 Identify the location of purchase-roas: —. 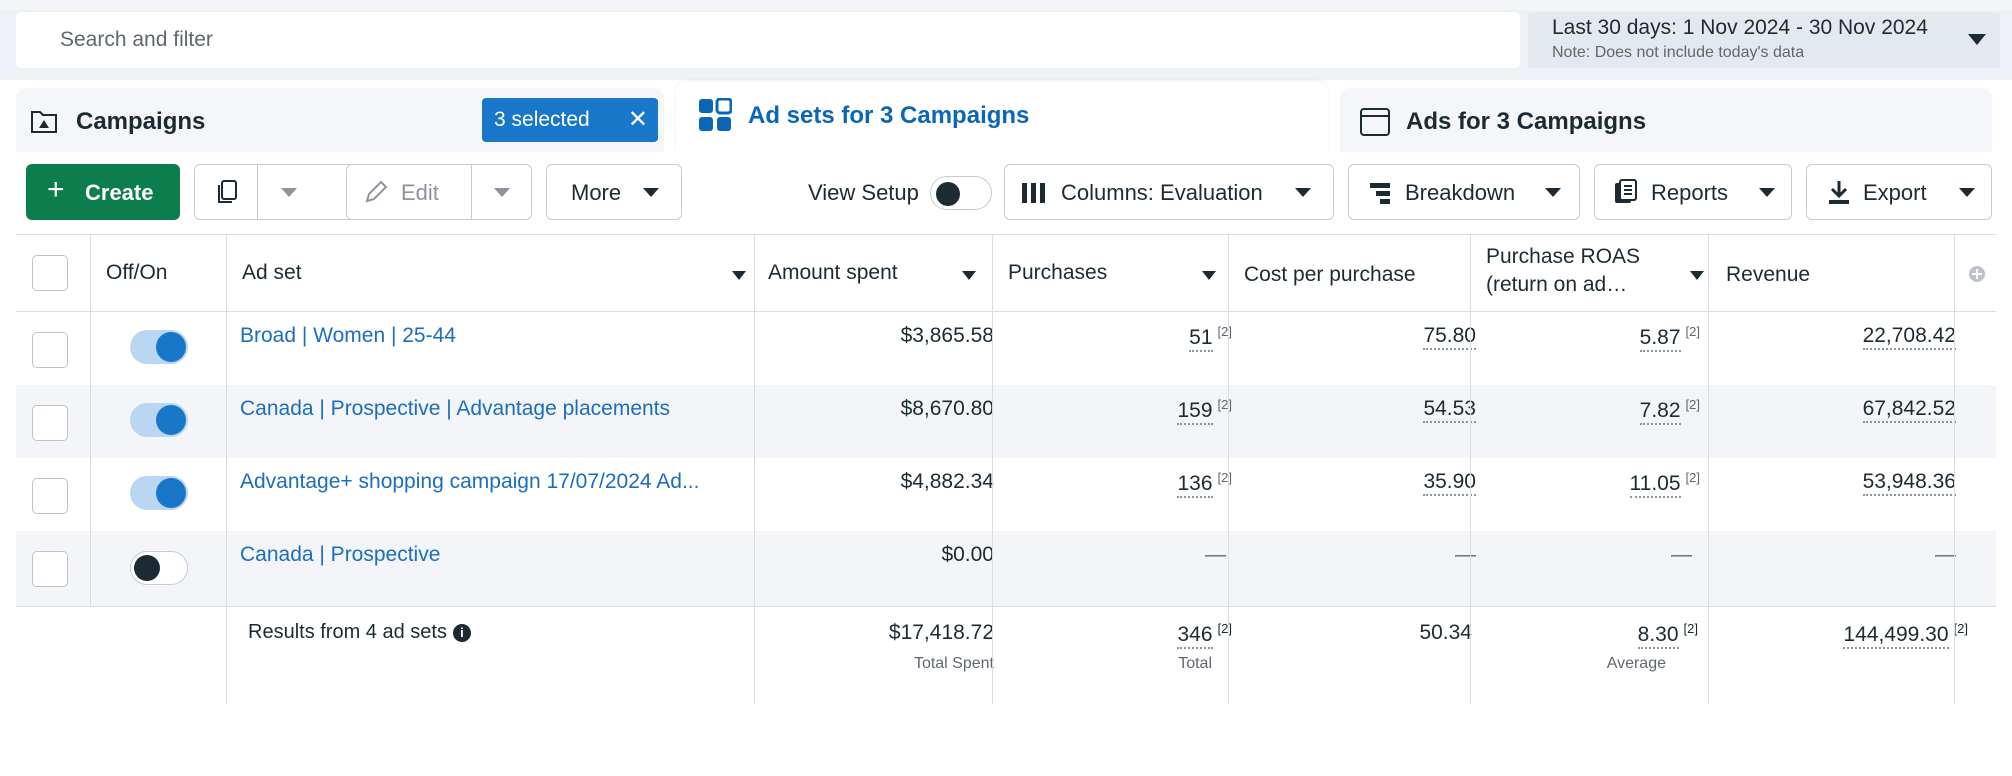
(1681, 554).